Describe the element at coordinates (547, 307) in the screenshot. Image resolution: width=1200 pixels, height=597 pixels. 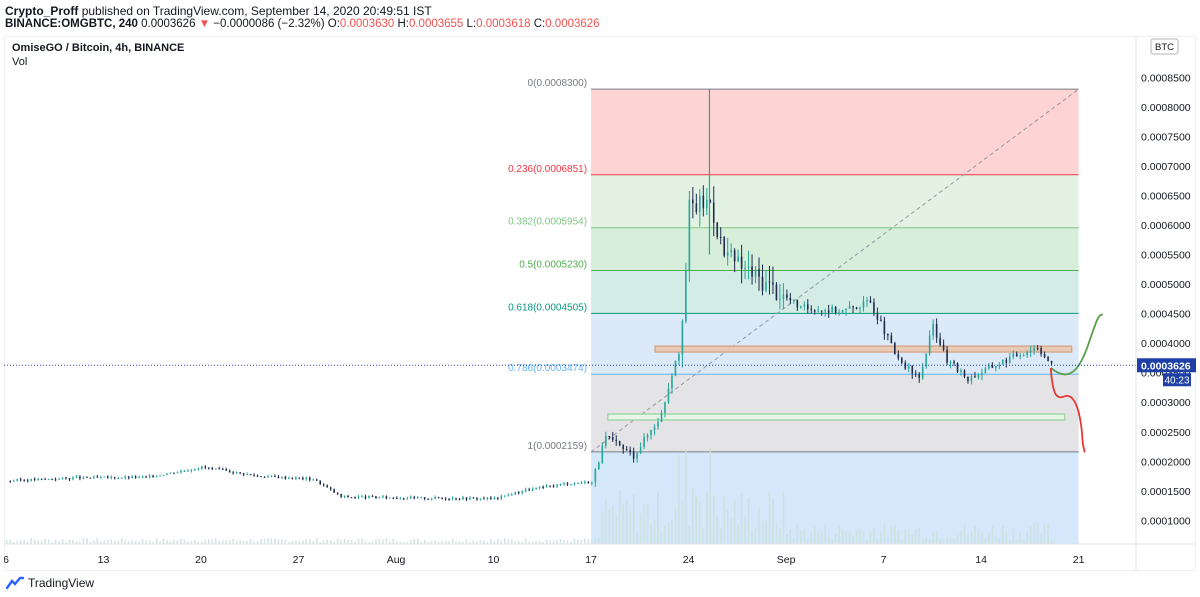
I see `fib-label-4: 0.618(0.0004505)` at that location.